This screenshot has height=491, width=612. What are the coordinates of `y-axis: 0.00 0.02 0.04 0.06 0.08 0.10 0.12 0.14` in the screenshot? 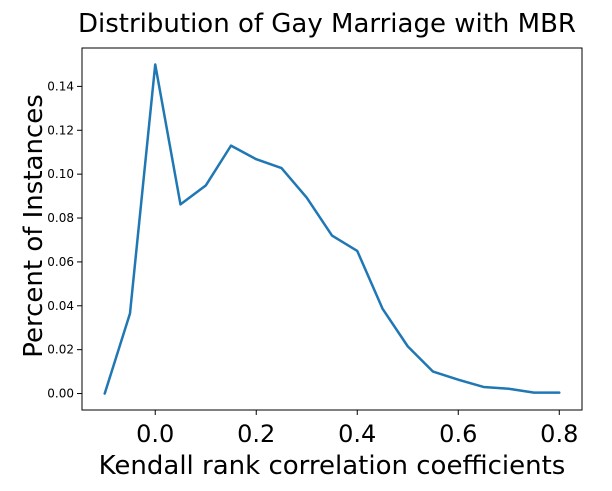 It's located at (64, 240).